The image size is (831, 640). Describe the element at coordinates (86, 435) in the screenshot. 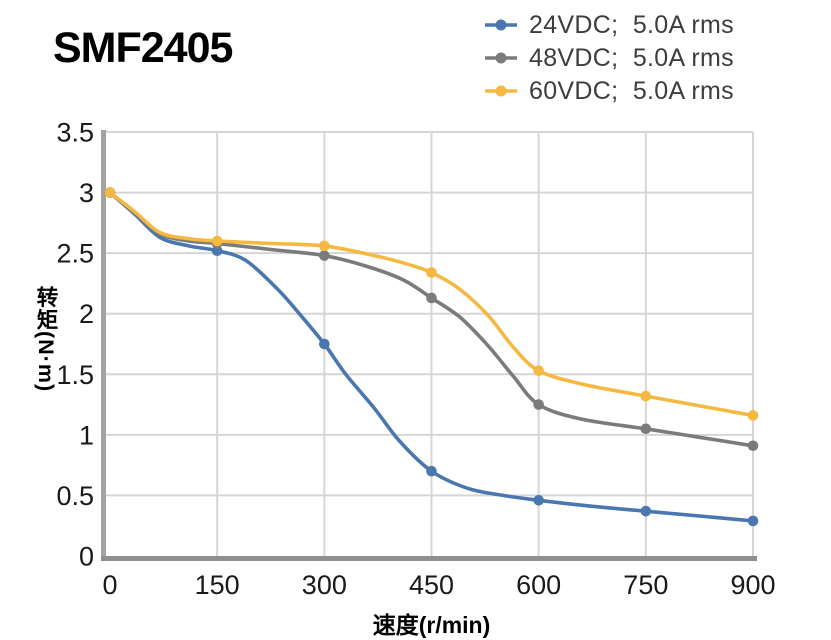

I see `y-tick-label-1: 1` at that location.